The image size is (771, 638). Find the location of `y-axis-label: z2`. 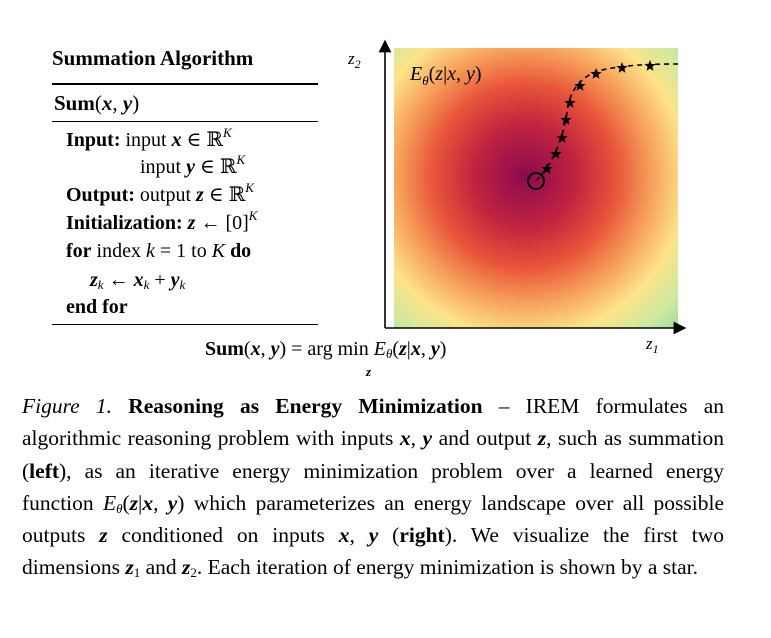

y-axis-label: z2 is located at coordinates (354, 60).